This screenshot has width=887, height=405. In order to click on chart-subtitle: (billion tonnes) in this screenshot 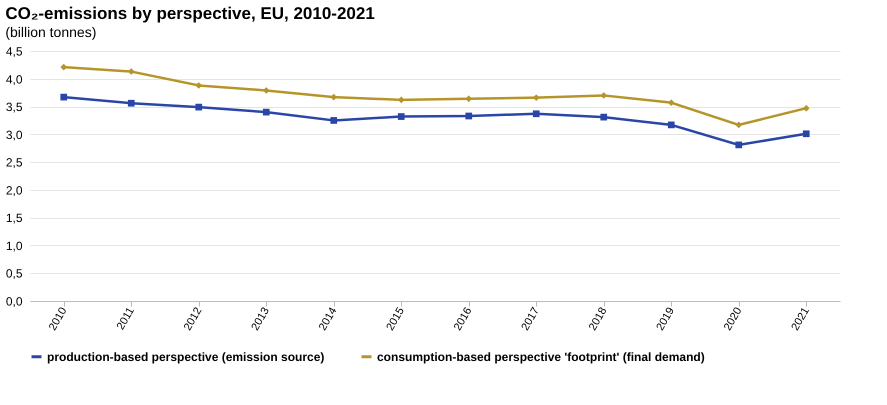, I will do `click(50, 32)`.